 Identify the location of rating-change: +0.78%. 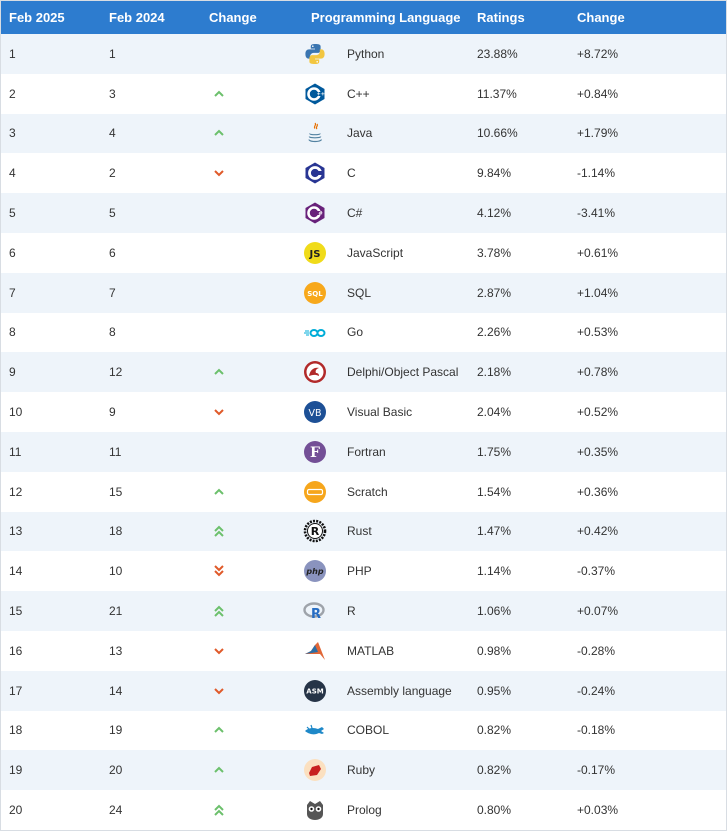
(598, 372).